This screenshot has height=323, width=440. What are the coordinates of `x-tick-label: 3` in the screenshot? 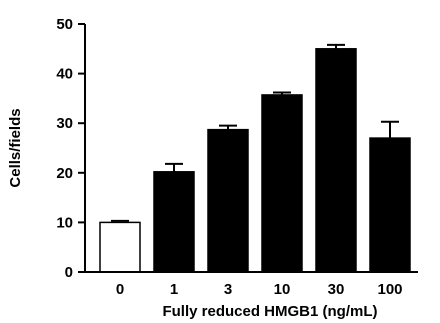 It's located at (228, 289).